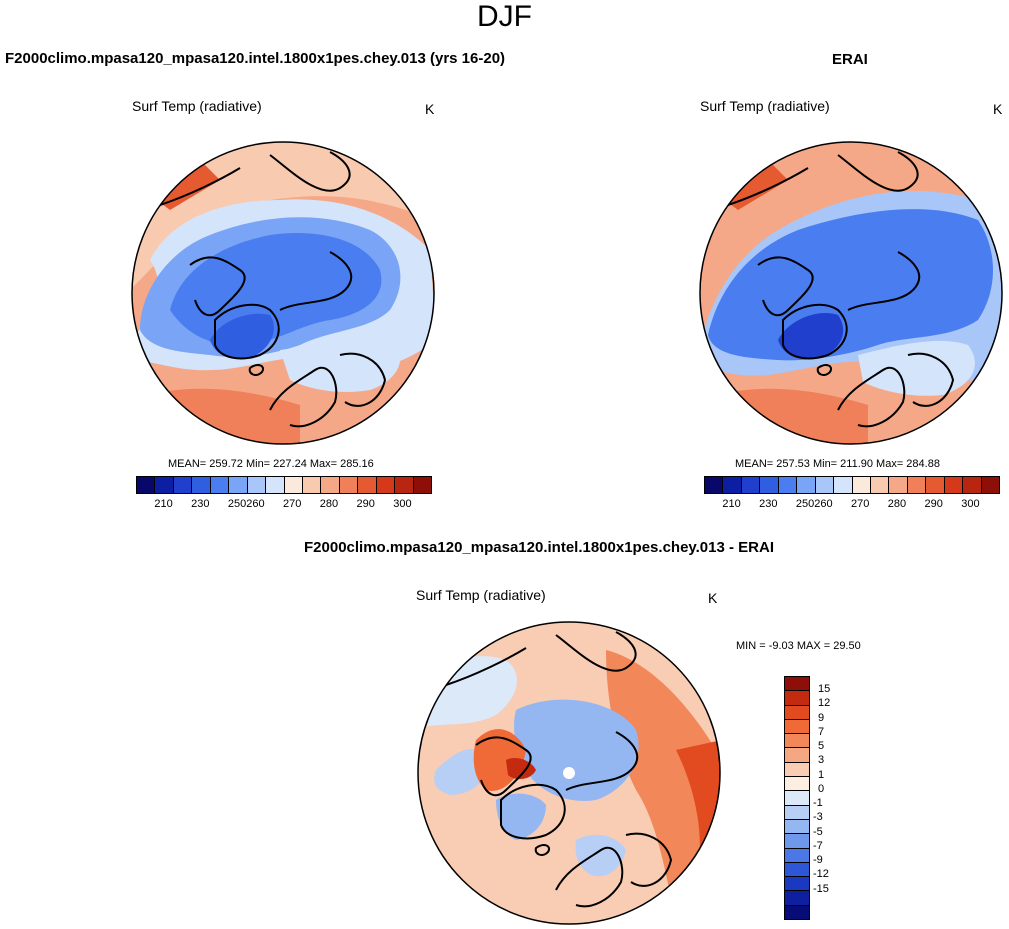 Image resolution: width=1009 pixels, height=929 pixels. What do you see at coordinates (200, 504) in the screenshot?
I see `model-colorbar-tick-label: 230` at bounding box center [200, 504].